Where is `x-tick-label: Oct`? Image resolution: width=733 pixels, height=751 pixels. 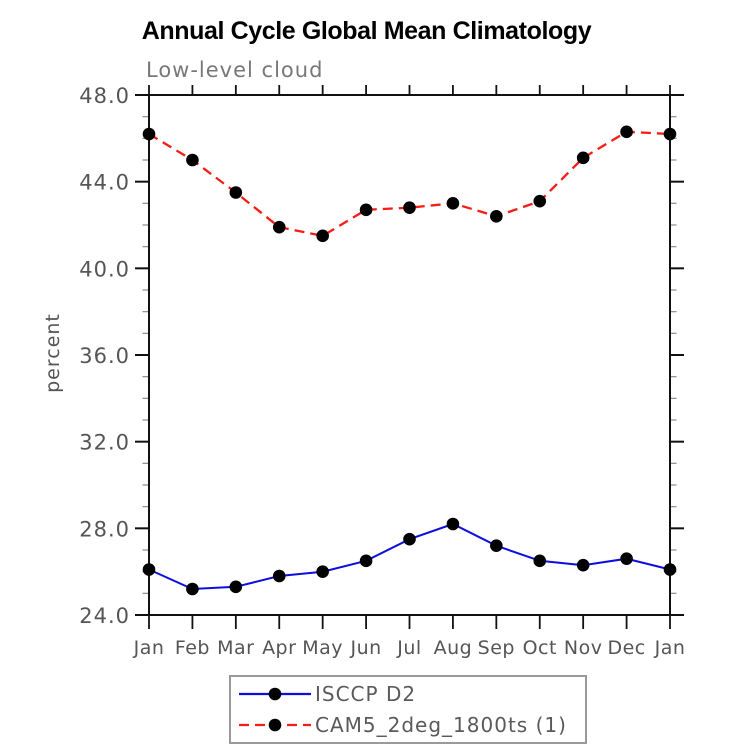 x-tick-label: Oct is located at coordinates (540, 648).